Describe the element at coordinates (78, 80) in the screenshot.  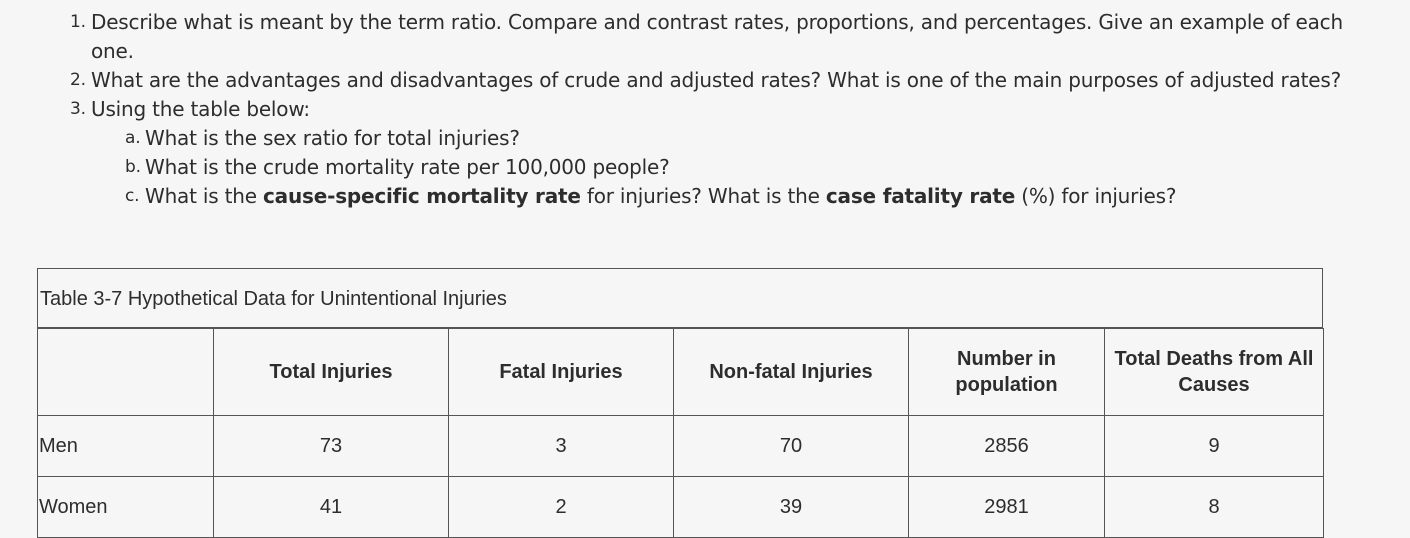
I see `question-number: 2.` at that location.